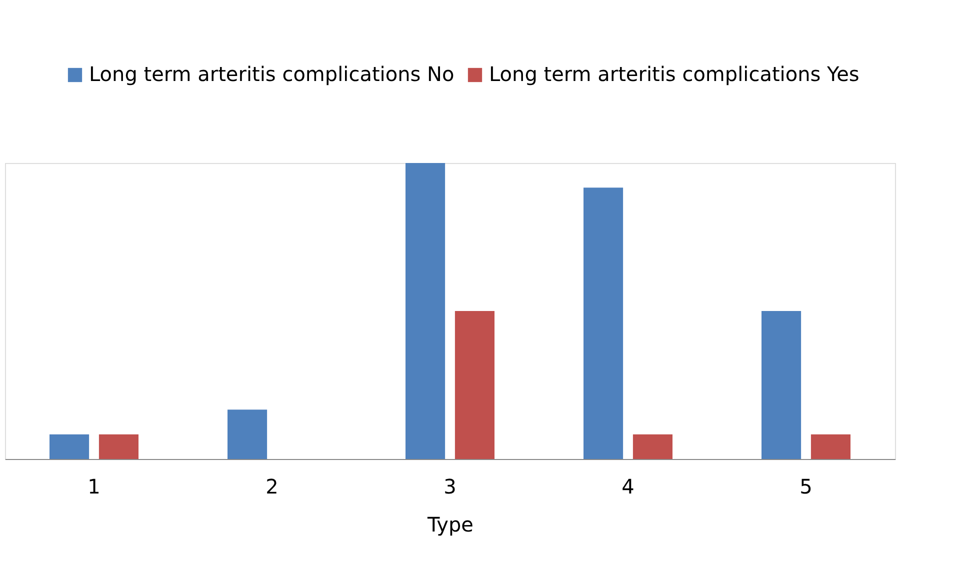 The image size is (959, 581). I want to click on x-tick-label: 5, so click(806, 486).